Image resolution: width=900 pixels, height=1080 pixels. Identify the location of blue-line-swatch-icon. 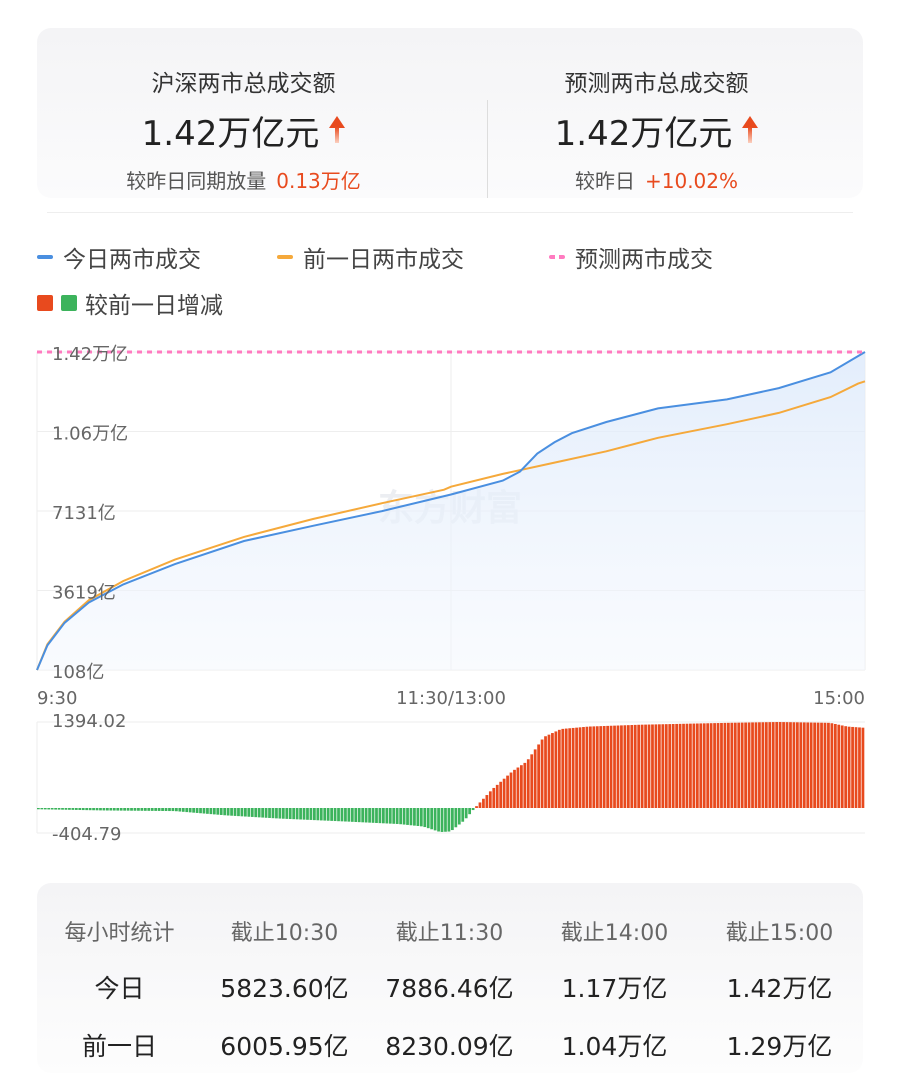
(45, 257).